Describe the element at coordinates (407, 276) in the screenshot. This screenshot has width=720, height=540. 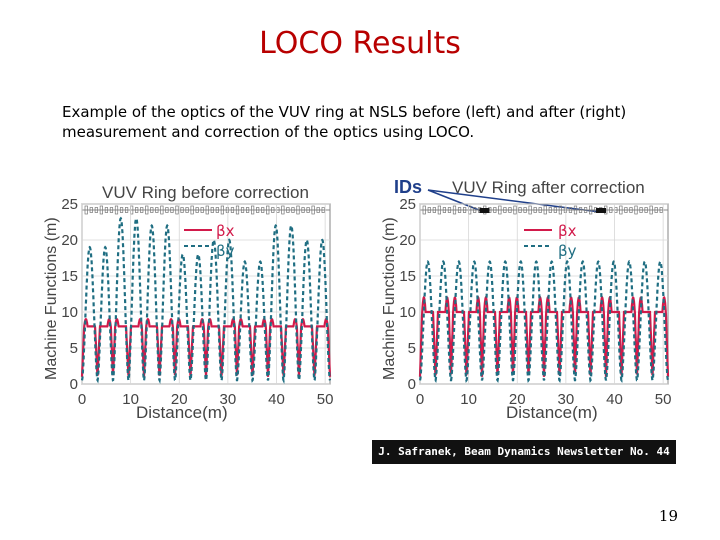
I see `y-tick-label: 15` at that location.